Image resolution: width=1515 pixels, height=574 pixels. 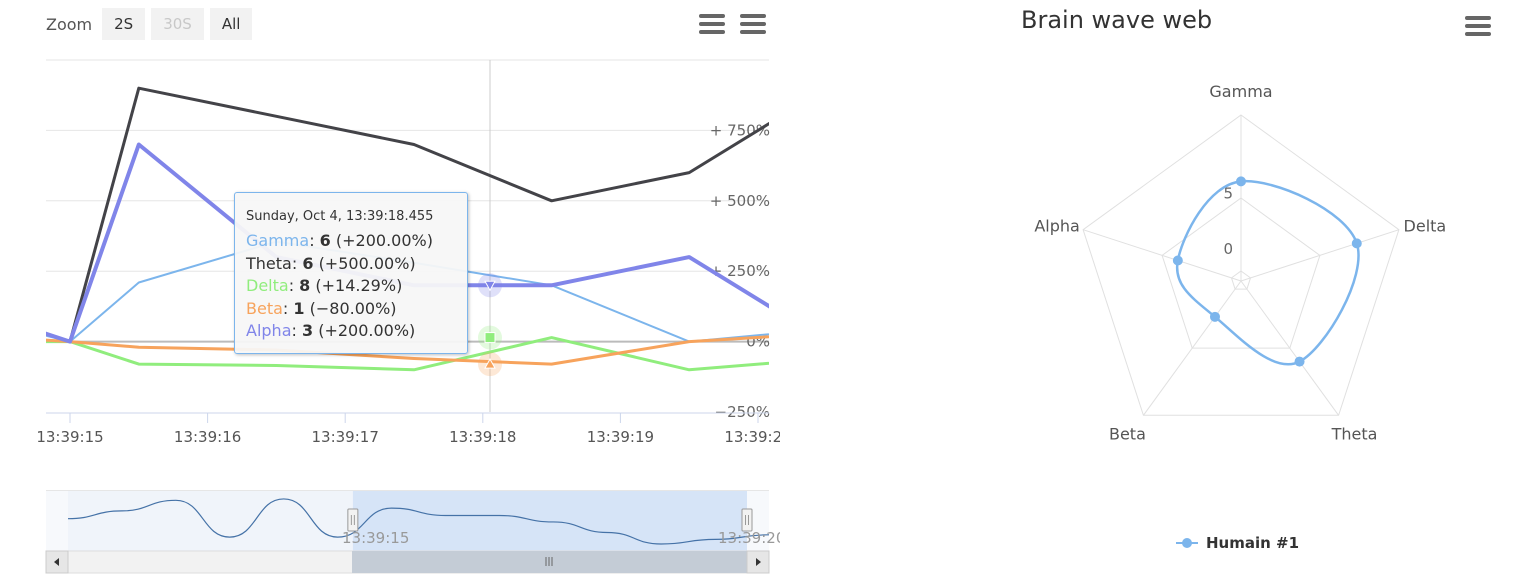 What do you see at coordinates (69, 24) in the screenshot?
I see `zoom-label: Zoom` at bounding box center [69, 24].